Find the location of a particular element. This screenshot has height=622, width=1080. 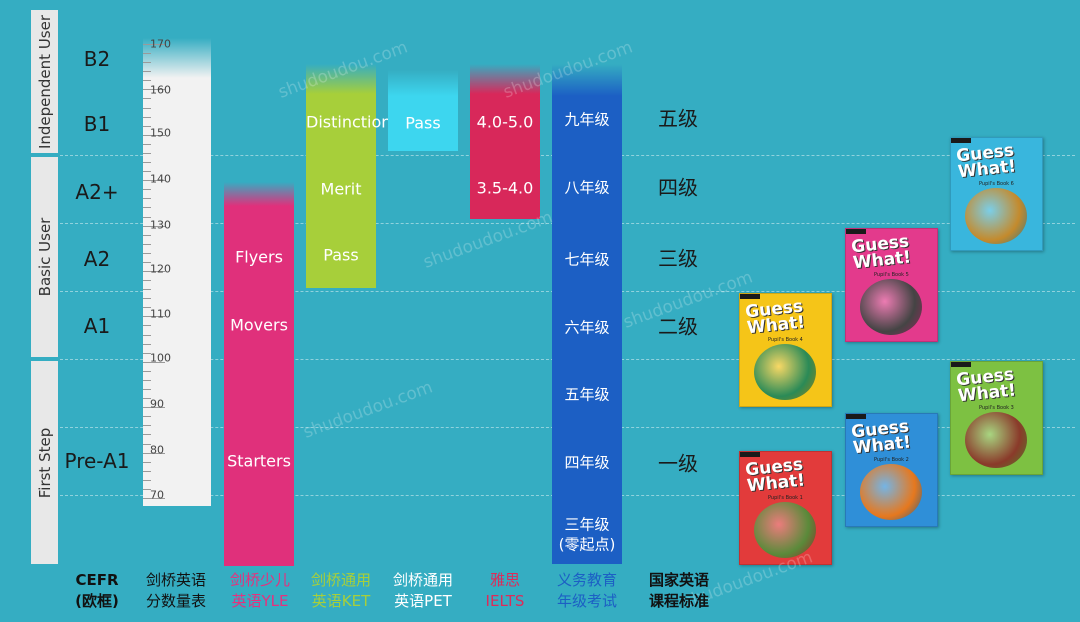

ket-label-merit: Merit is located at coordinates (341, 189).